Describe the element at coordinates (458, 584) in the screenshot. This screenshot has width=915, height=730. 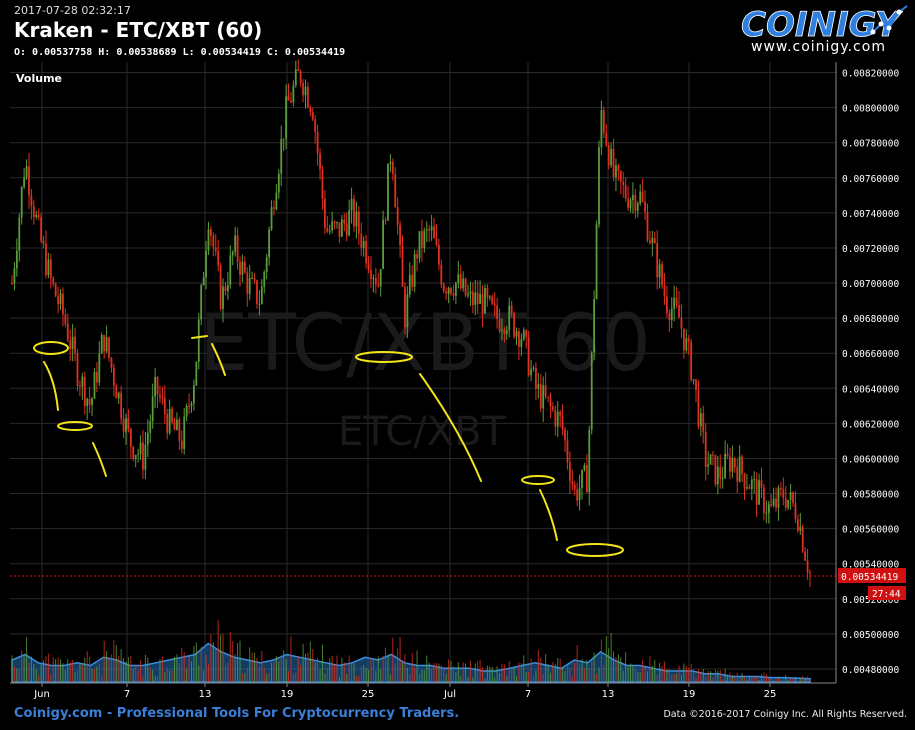
I see `last-price-marker: 0.00534419 27:44` at that location.